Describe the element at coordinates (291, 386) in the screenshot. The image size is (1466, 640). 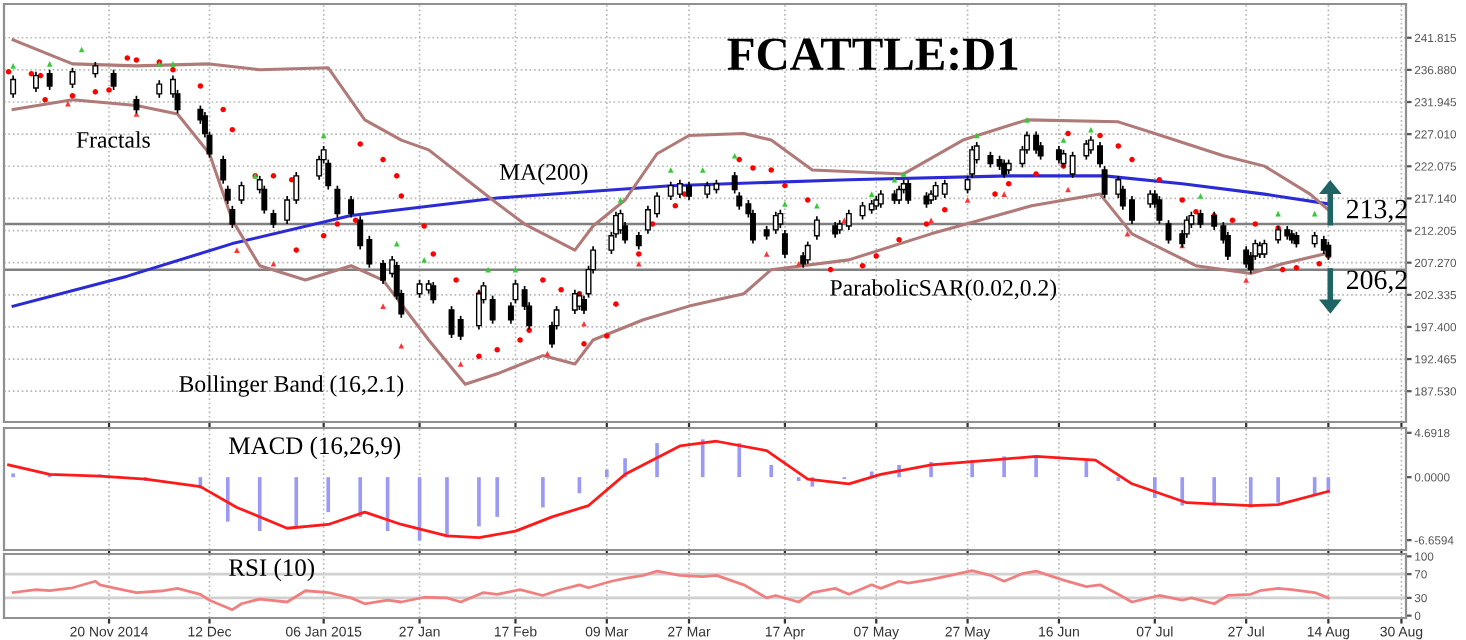
I see `annotation: Bollinger Band (16,2.1)` at that location.